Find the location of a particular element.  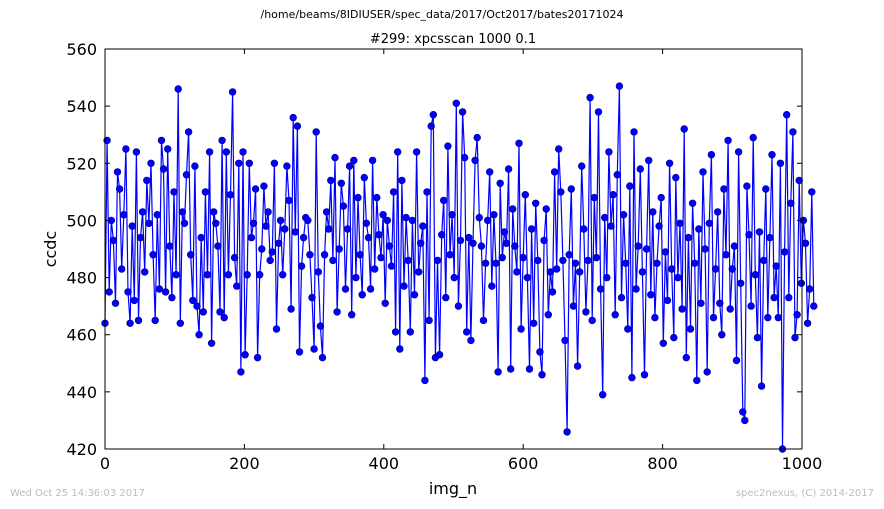

y-axis-label: ccdc is located at coordinates (50, 249).